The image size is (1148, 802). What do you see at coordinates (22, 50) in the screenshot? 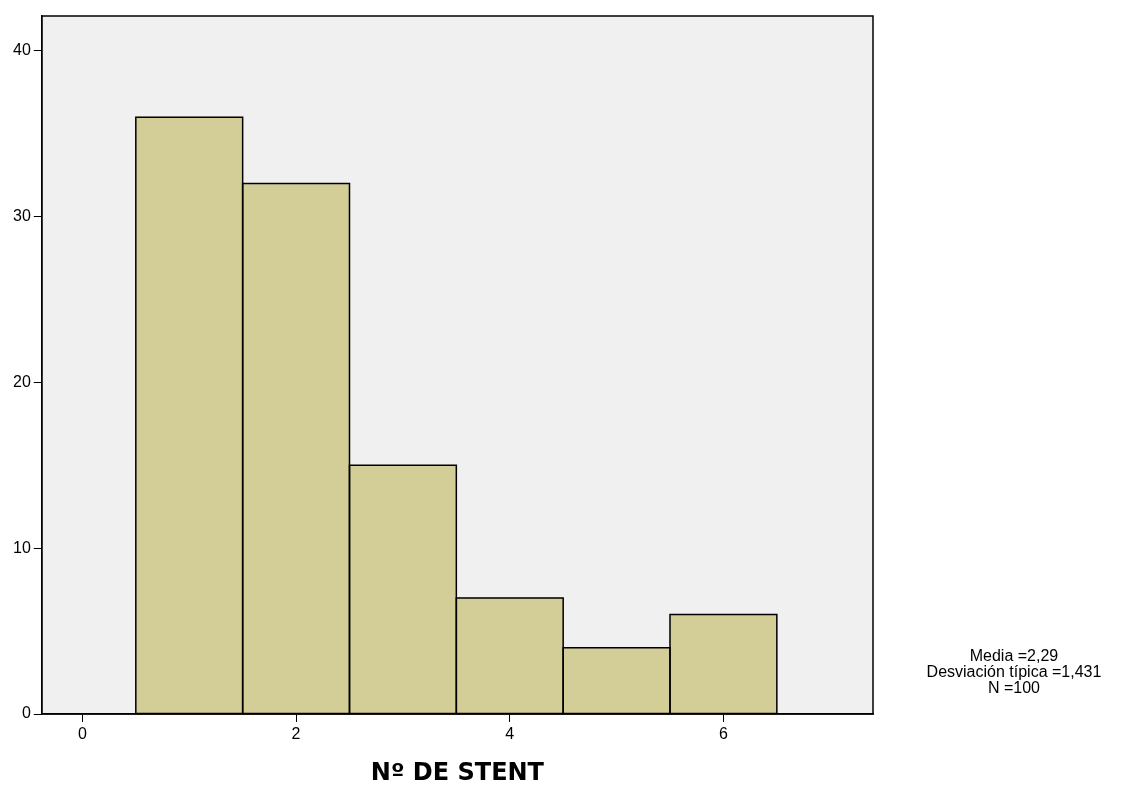
I see `y-tick-label: 40` at bounding box center [22, 50].